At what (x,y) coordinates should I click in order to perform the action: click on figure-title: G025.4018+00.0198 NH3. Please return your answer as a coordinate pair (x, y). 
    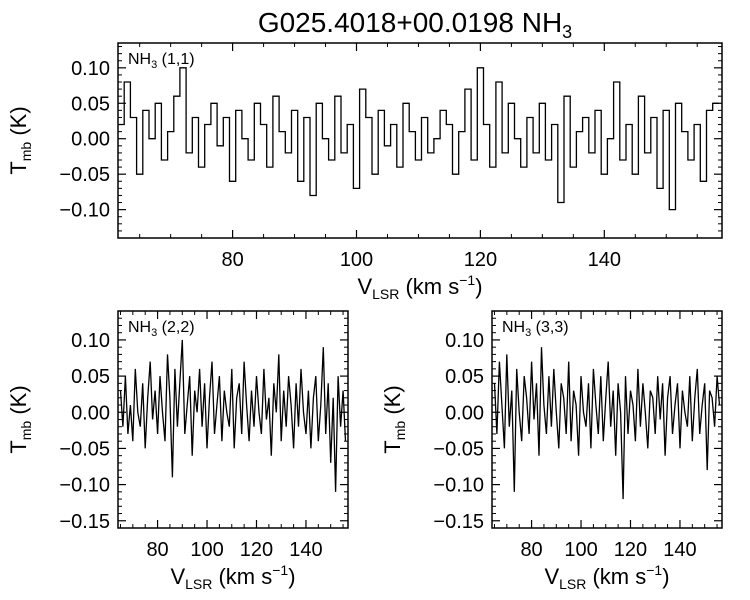
    Looking at the image, I should click on (415, 24).